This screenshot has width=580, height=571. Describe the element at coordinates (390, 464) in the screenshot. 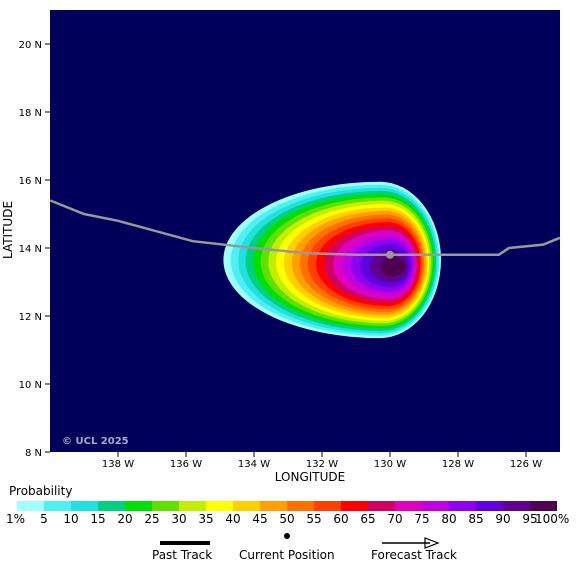

I see `lon-tick-label: 130 W` at that location.